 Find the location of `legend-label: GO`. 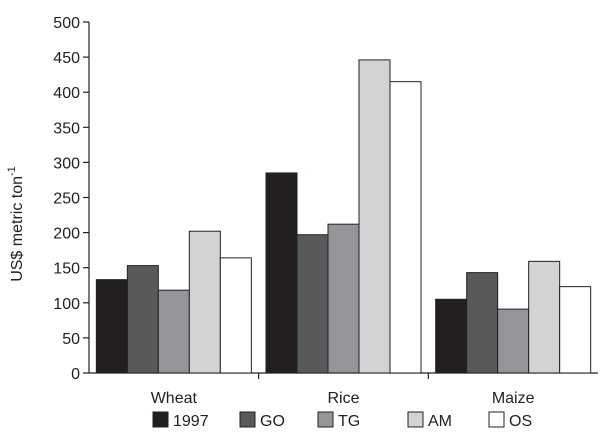

legend-label: GO is located at coordinates (272, 421).